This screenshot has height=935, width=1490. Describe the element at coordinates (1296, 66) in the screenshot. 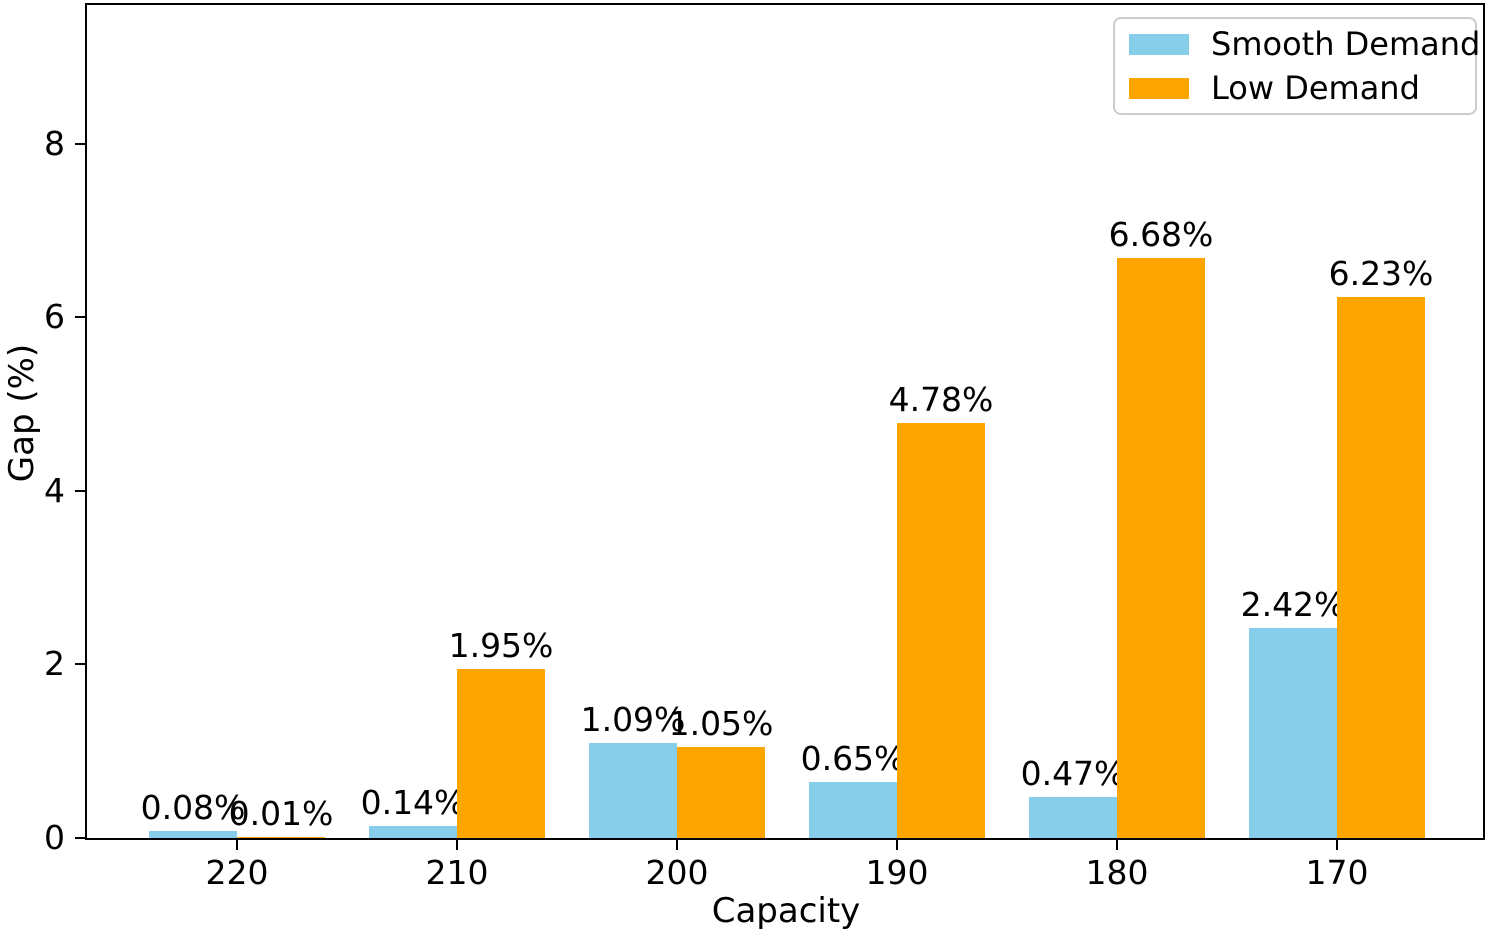

I see `legend: Smooth Demand Low Demand` at that location.